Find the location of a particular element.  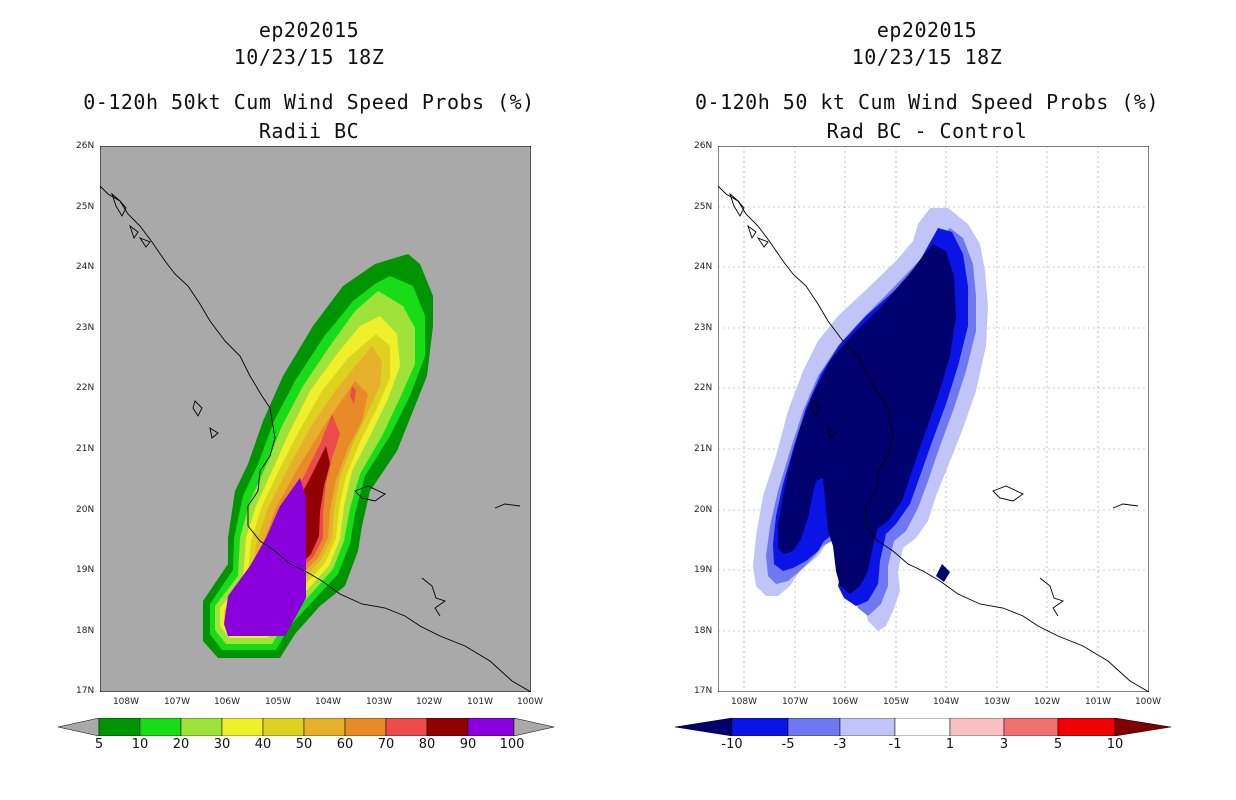

colorbar-label: 100 is located at coordinates (512, 744).